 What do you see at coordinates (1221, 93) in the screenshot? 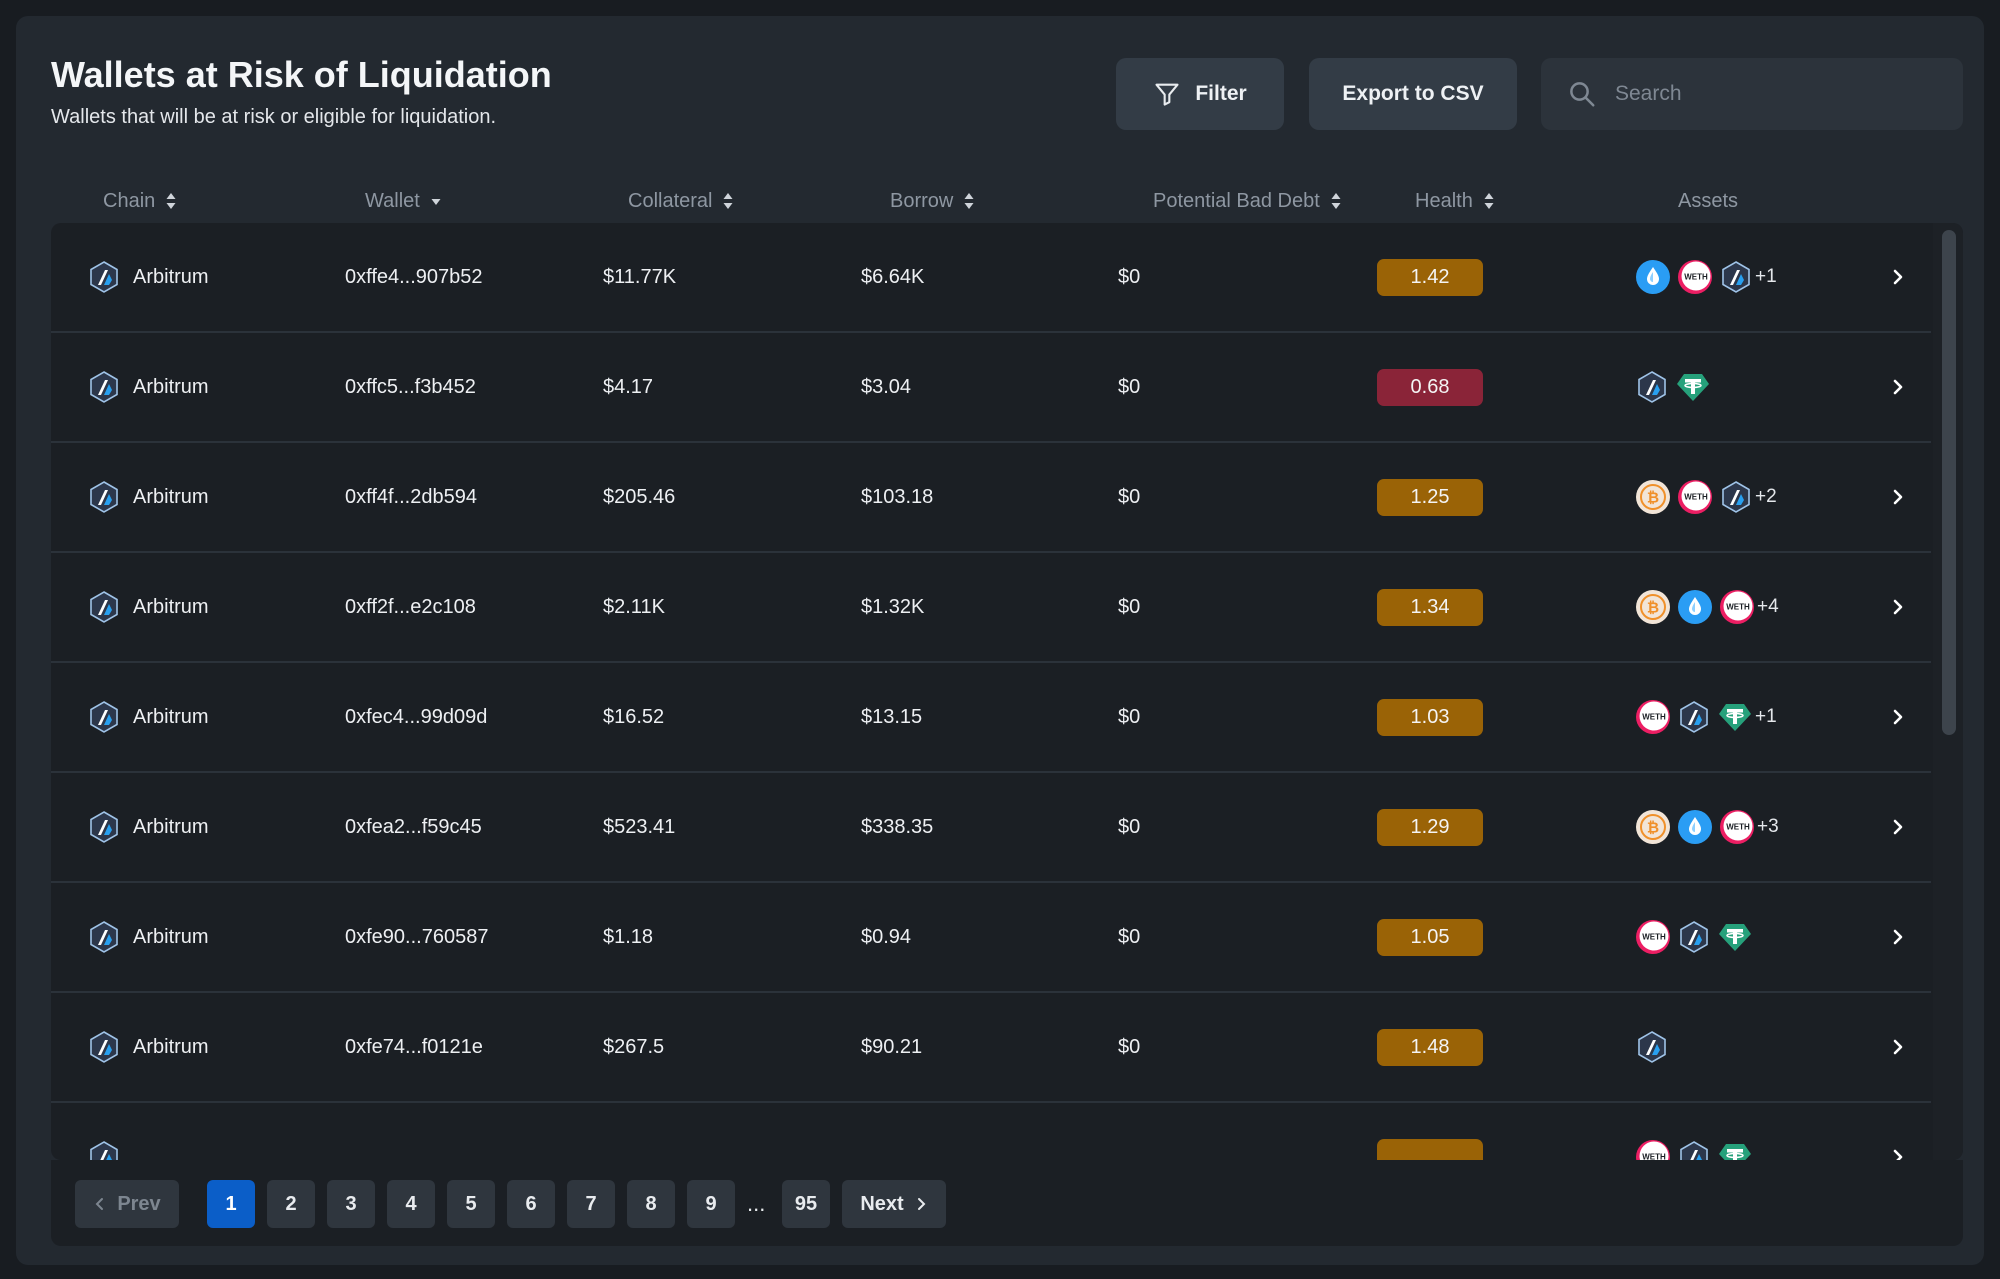
I see `filter-label: Filter` at bounding box center [1221, 93].